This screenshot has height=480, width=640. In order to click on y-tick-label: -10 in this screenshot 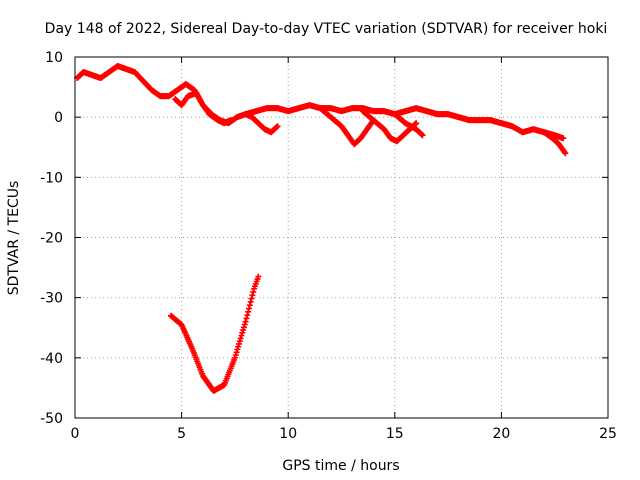, I will do `click(51, 178)`.